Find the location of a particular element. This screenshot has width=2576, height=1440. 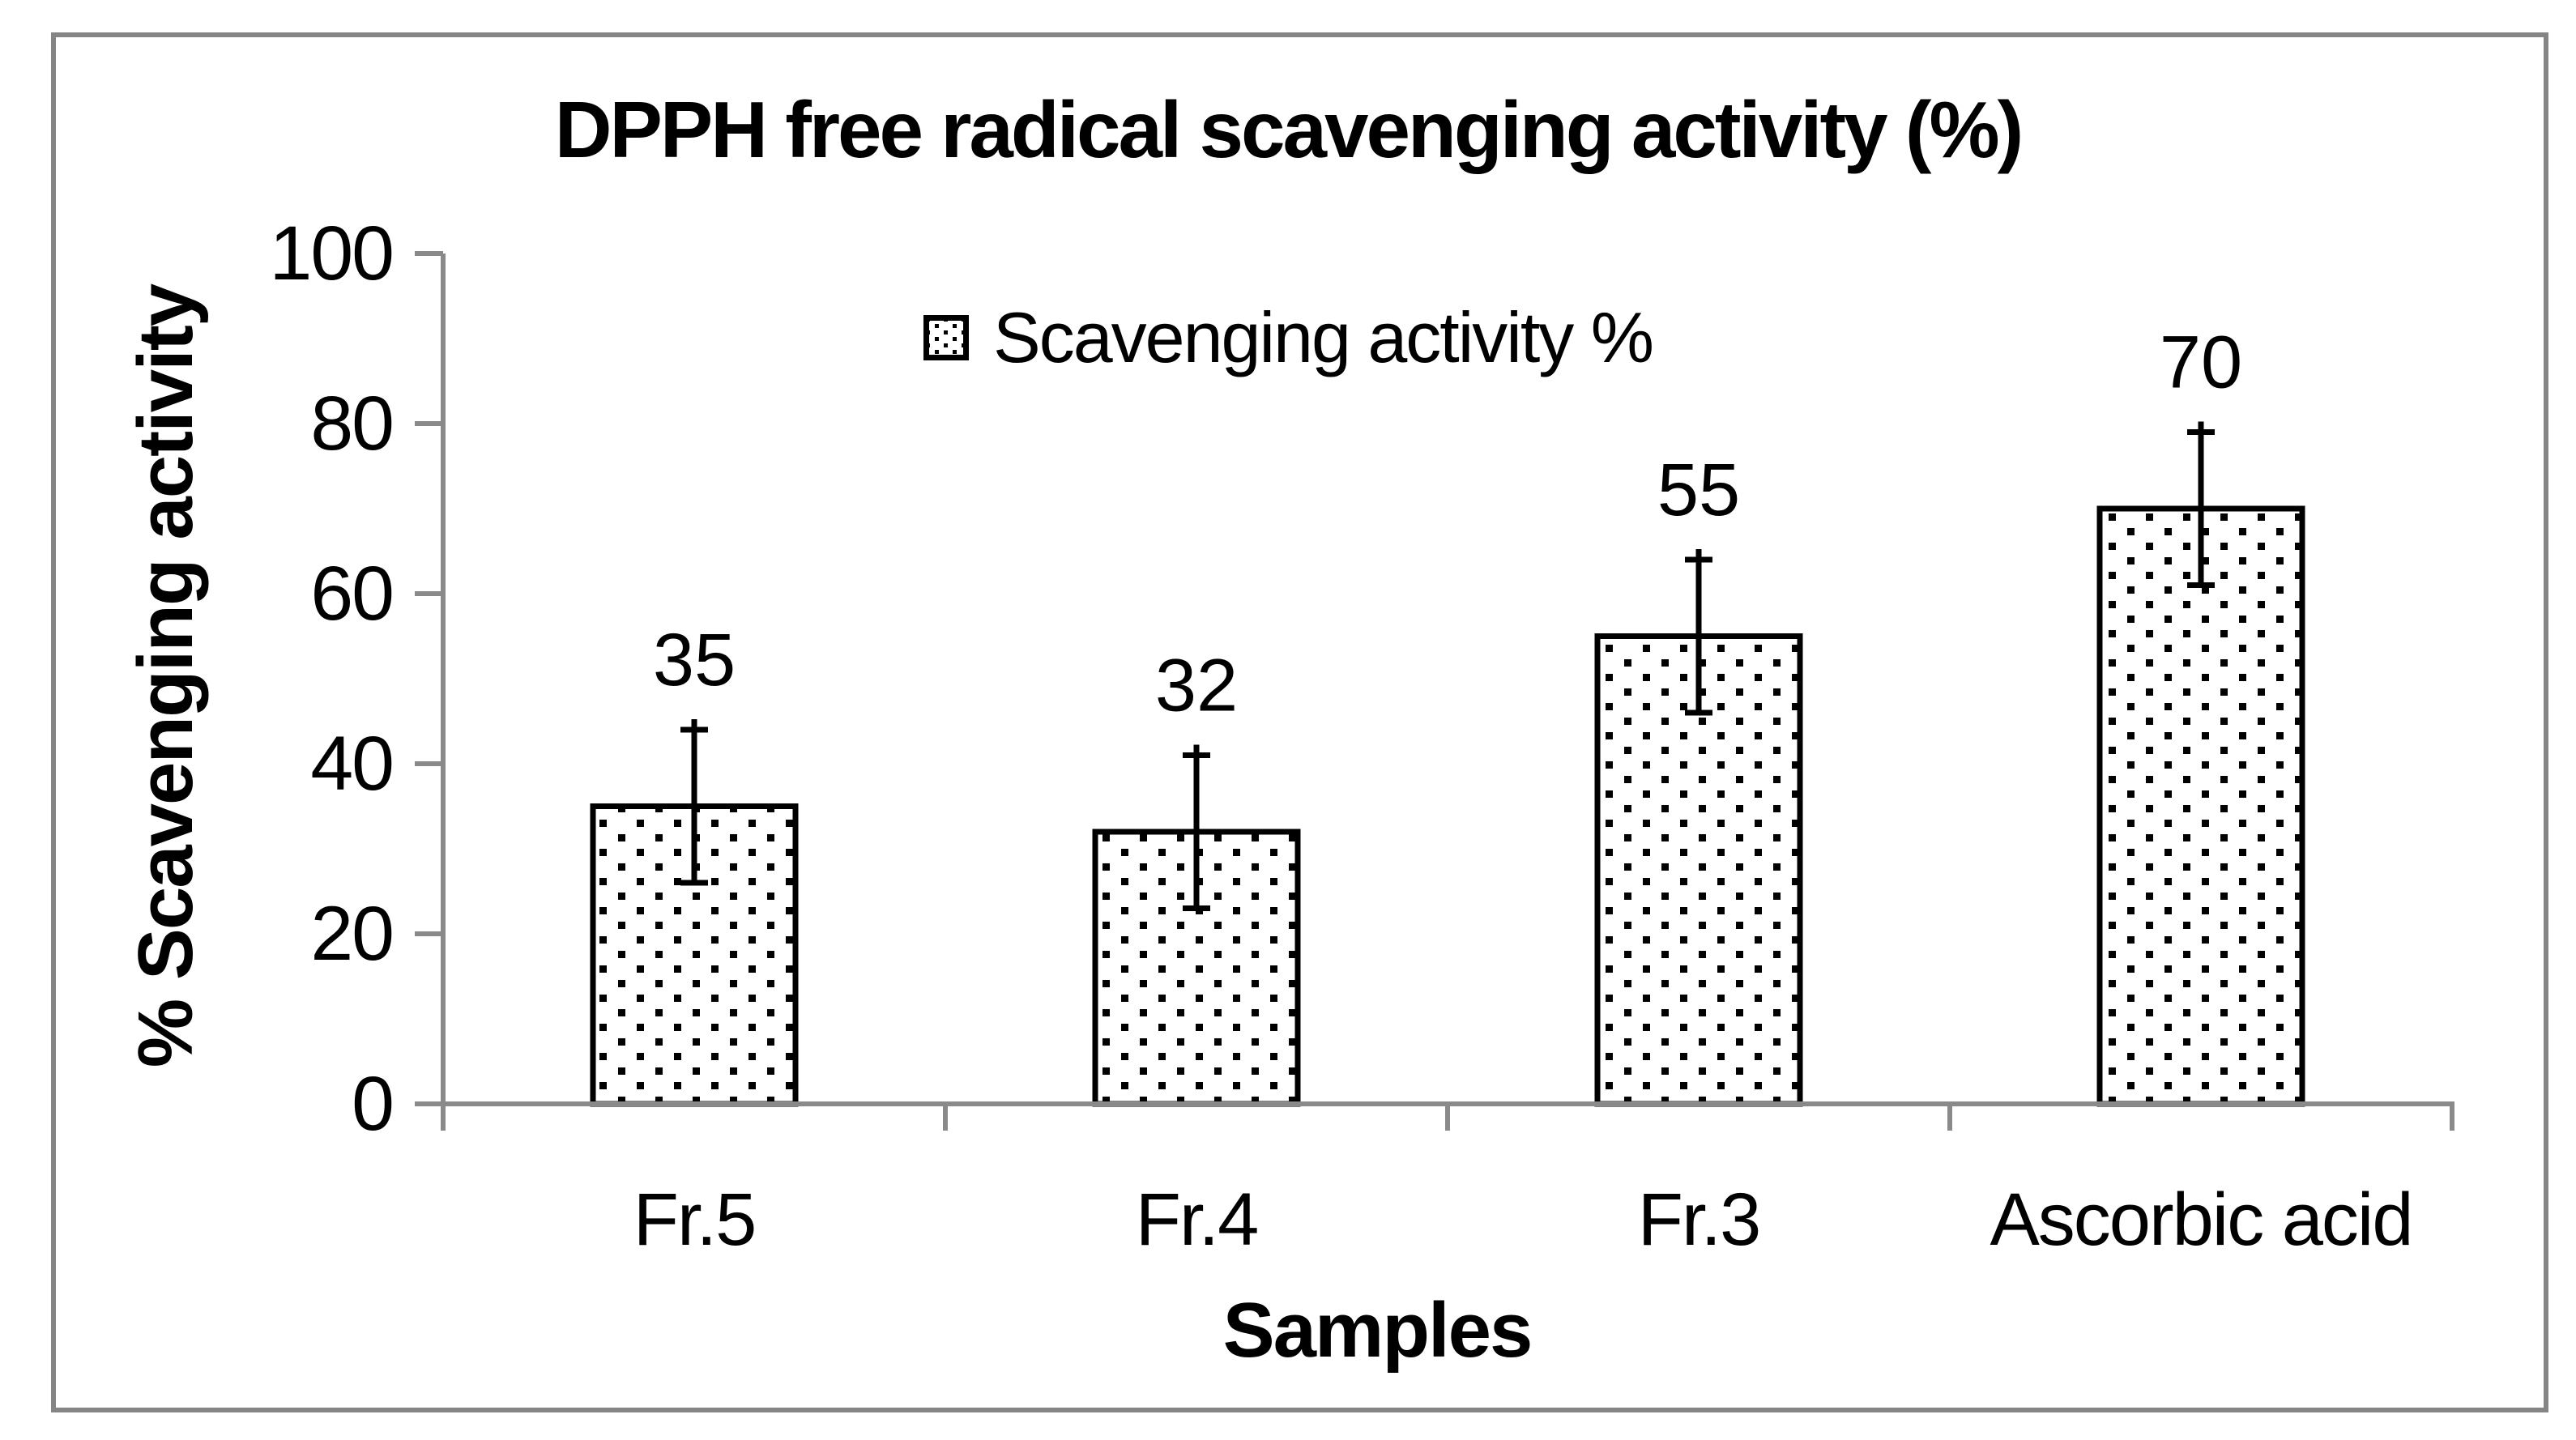

legend-swatch-icon is located at coordinates (946, 337).